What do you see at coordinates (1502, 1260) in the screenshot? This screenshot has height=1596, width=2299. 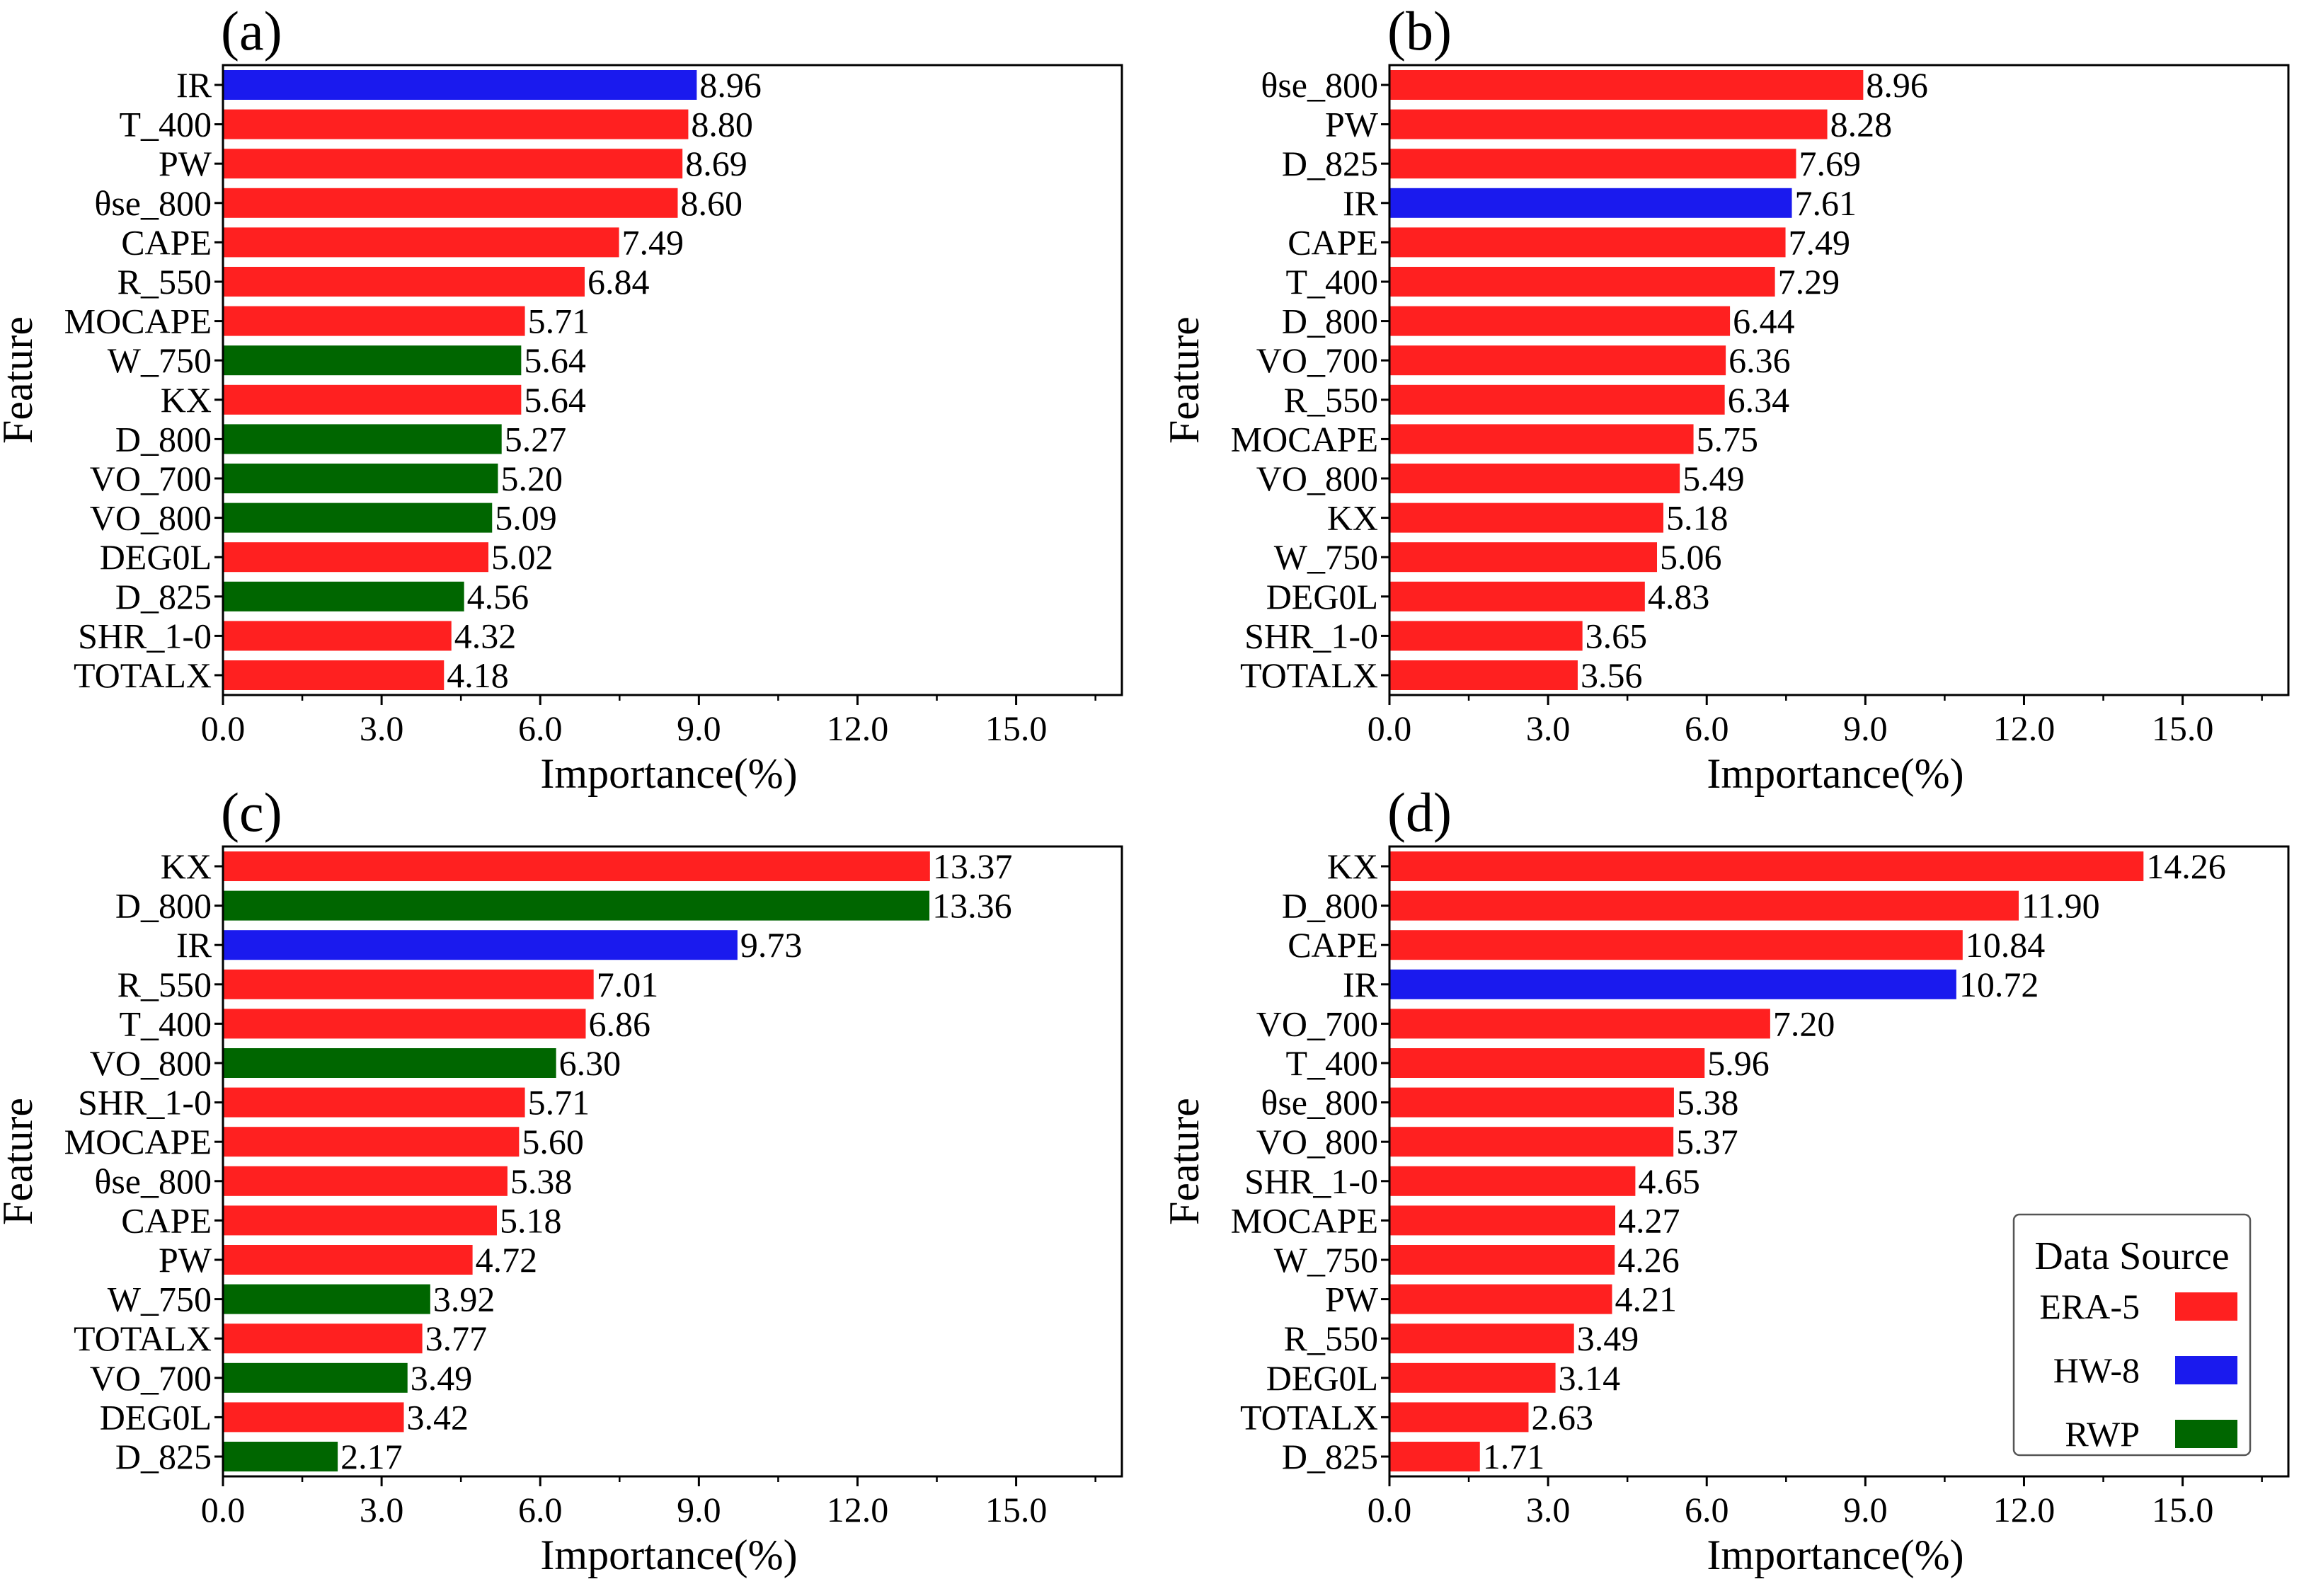 I see `bar-W750` at bounding box center [1502, 1260].